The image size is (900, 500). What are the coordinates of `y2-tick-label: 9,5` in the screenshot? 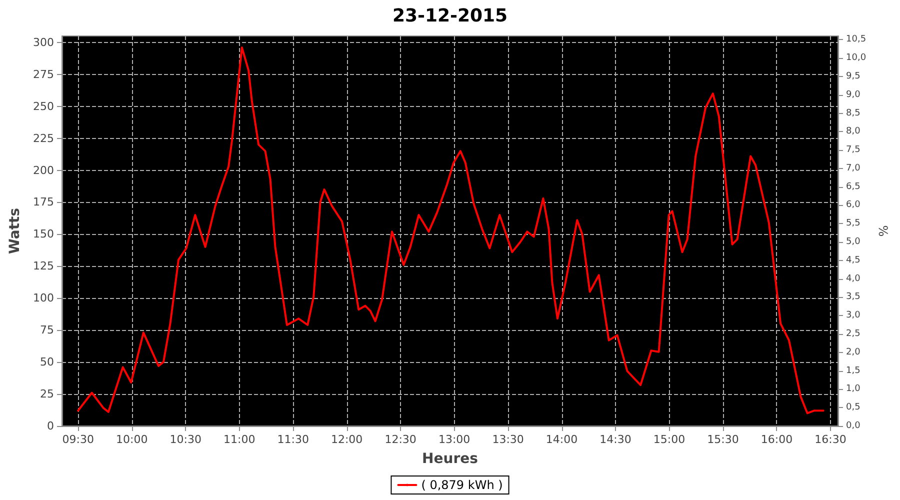 It's located at (853, 76).